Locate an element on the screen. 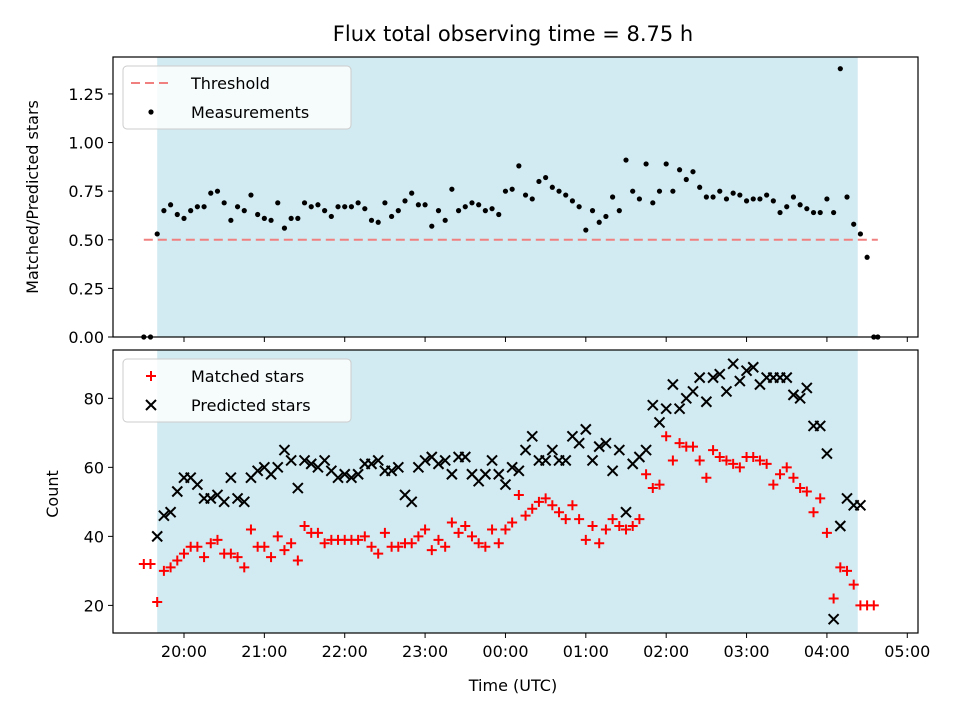 Image resolution: width=960 pixels, height=720 pixels. top-ylabel: Matched/Predicted stars is located at coordinates (32, 197).